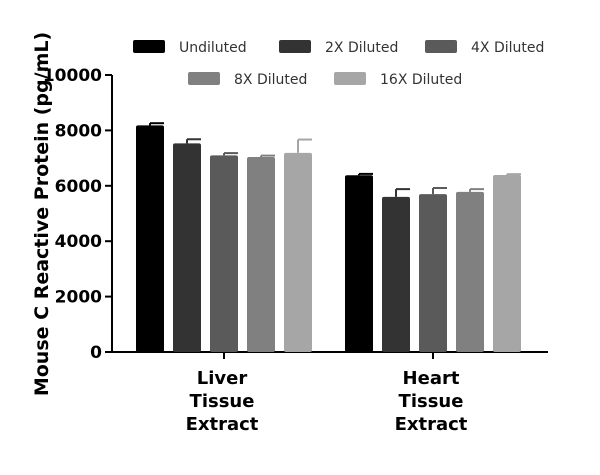 This screenshot has width=600, height=475. What do you see at coordinates (72, 76) in the screenshot?
I see `y-tick-label: 10000` at bounding box center [72, 76].